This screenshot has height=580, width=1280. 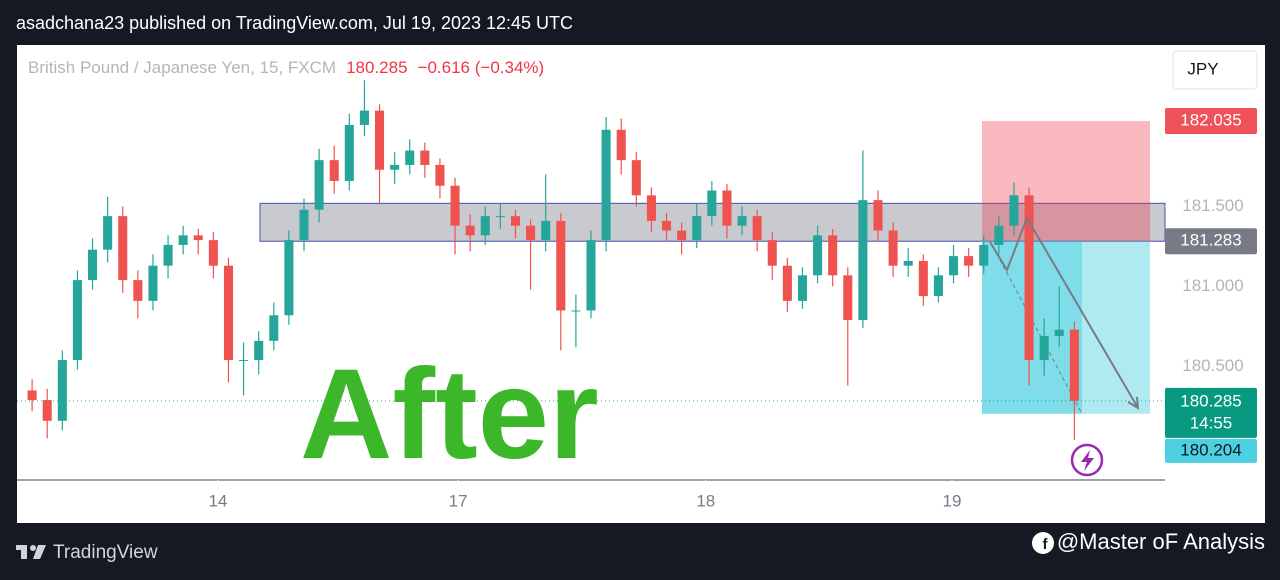 I want to click on price-change: −0.616 (−0.34%), so click(x=481, y=67).